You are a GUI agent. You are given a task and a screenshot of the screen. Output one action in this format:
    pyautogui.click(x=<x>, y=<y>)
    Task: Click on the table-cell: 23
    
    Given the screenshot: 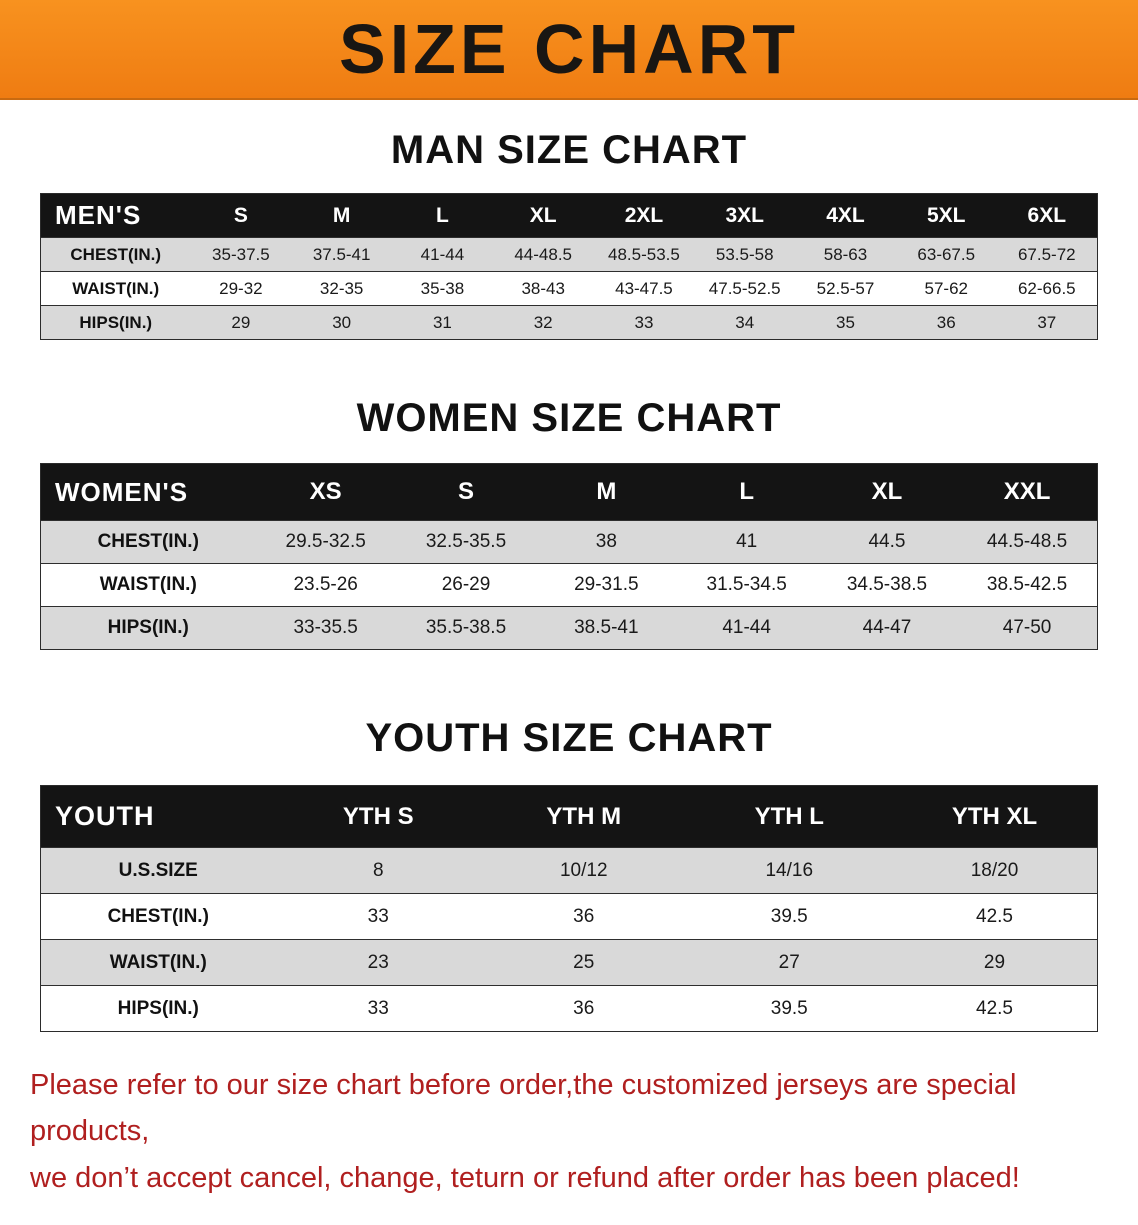 What is the action you would take?
    pyautogui.click(x=378, y=962)
    